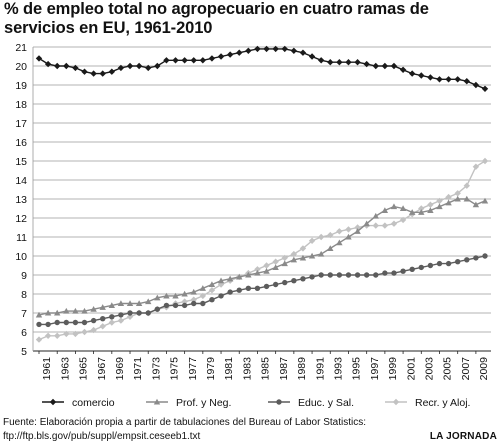  Describe the element at coordinates (411, 369) in the screenshot. I see `x-tick-label: 2001` at that location.